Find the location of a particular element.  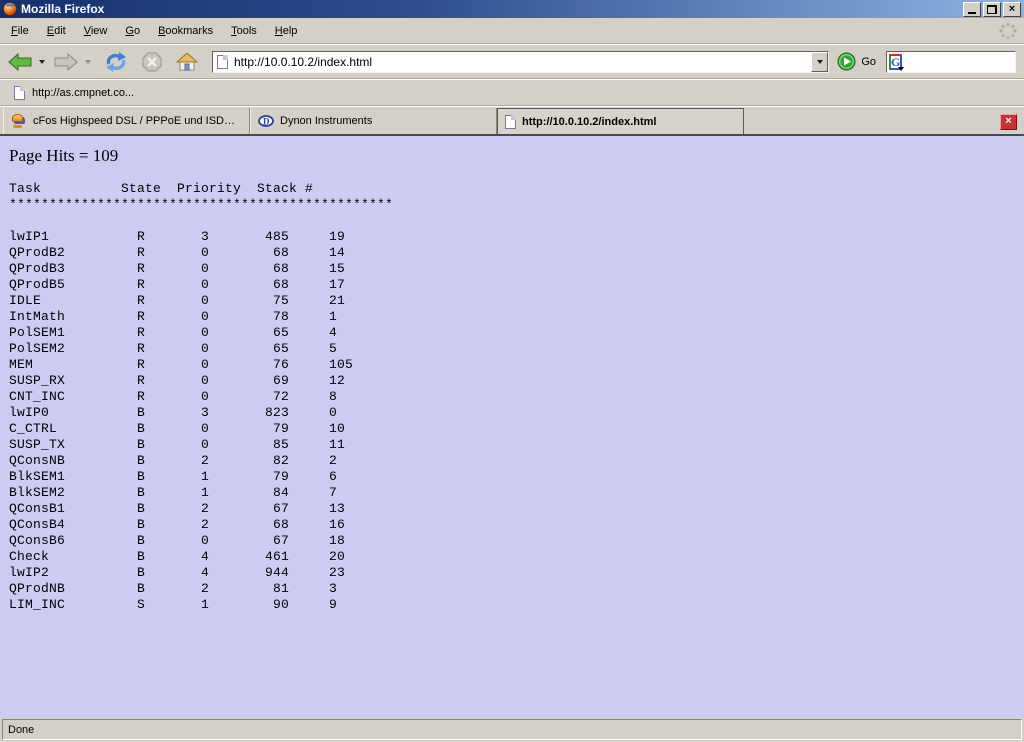

stop-button is located at coordinates (152, 62).